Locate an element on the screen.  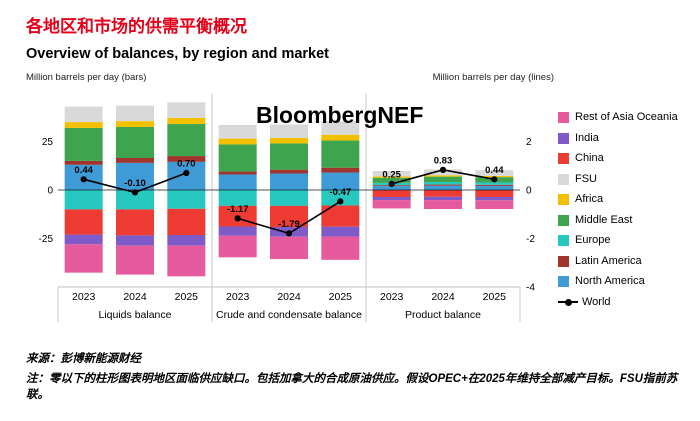
legend-item: India is located at coordinates (625, 138).